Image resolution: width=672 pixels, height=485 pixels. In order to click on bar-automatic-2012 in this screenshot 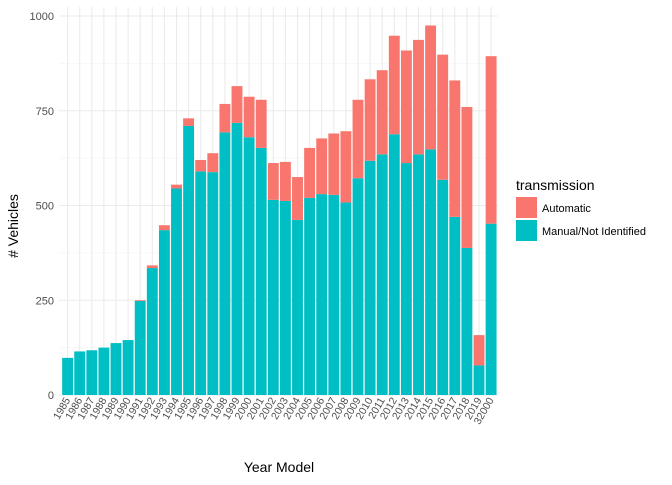, I will do `click(394, 85)`.